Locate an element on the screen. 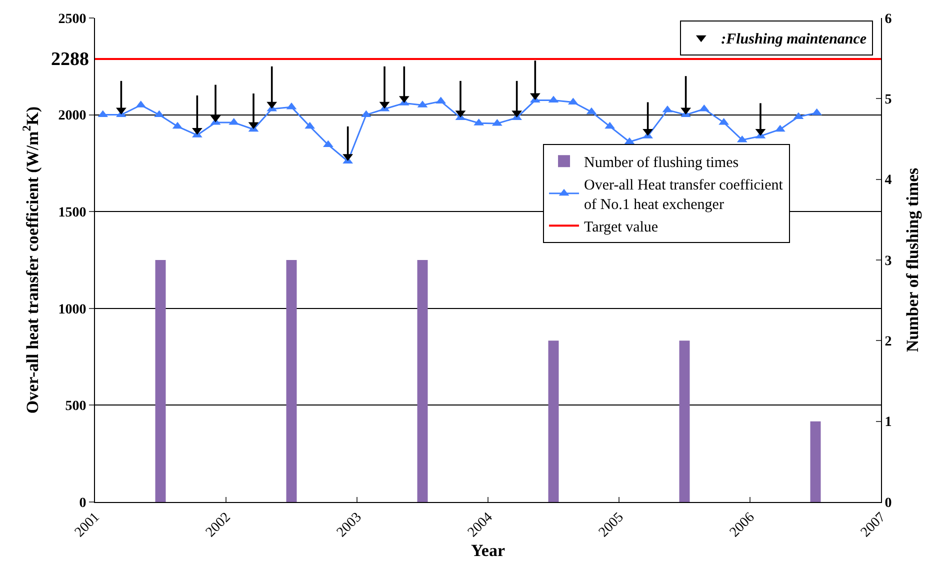 This screenshot has height=582, width=941. y-tick-label: 1000 is located at coordinates (72, 310).